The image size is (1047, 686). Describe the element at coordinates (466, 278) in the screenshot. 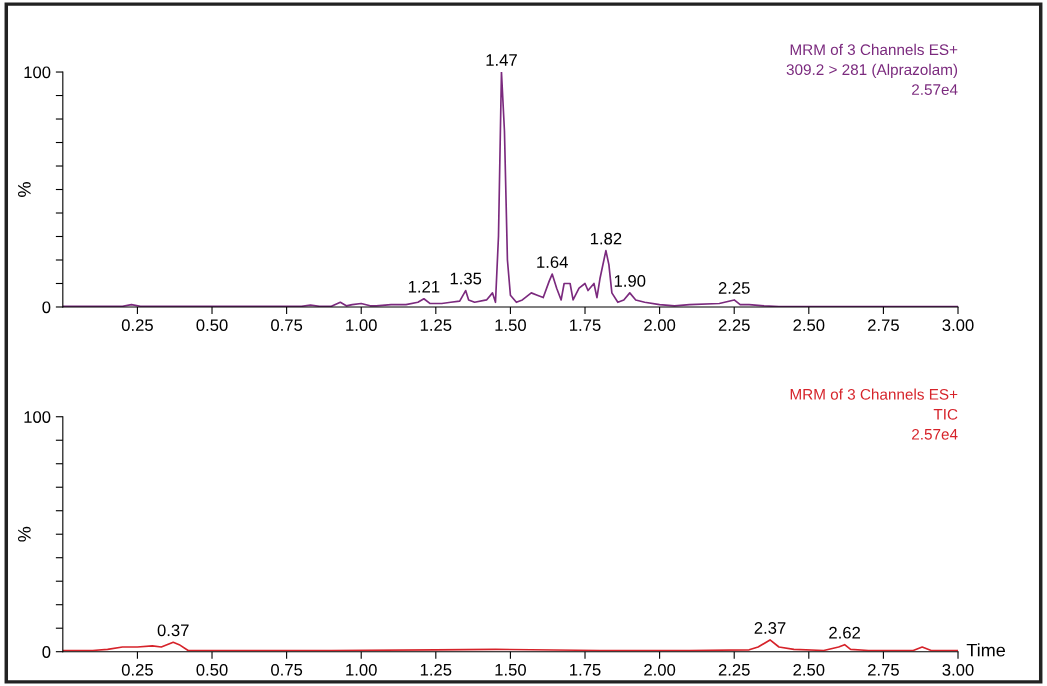

I see `annotation: 1.35` at that location.